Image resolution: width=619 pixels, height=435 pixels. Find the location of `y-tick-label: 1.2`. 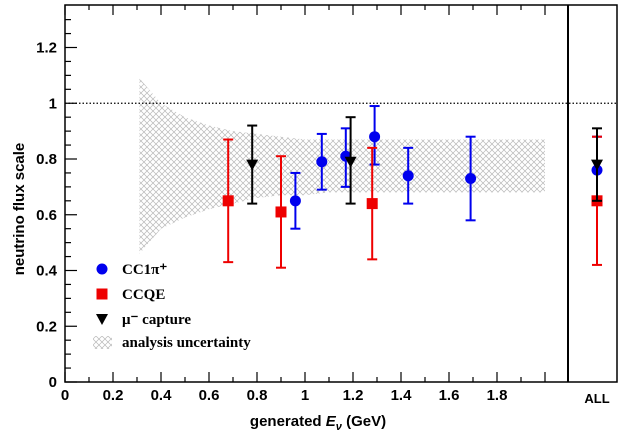

y-tick-label: 1.2 is located at coordinates (46, 48).